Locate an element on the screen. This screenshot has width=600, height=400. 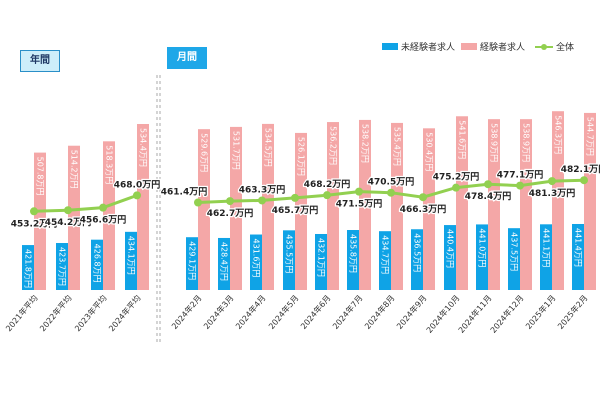
data-label-inexperienced: 434.7万円 is located at coordinates (385, 254).